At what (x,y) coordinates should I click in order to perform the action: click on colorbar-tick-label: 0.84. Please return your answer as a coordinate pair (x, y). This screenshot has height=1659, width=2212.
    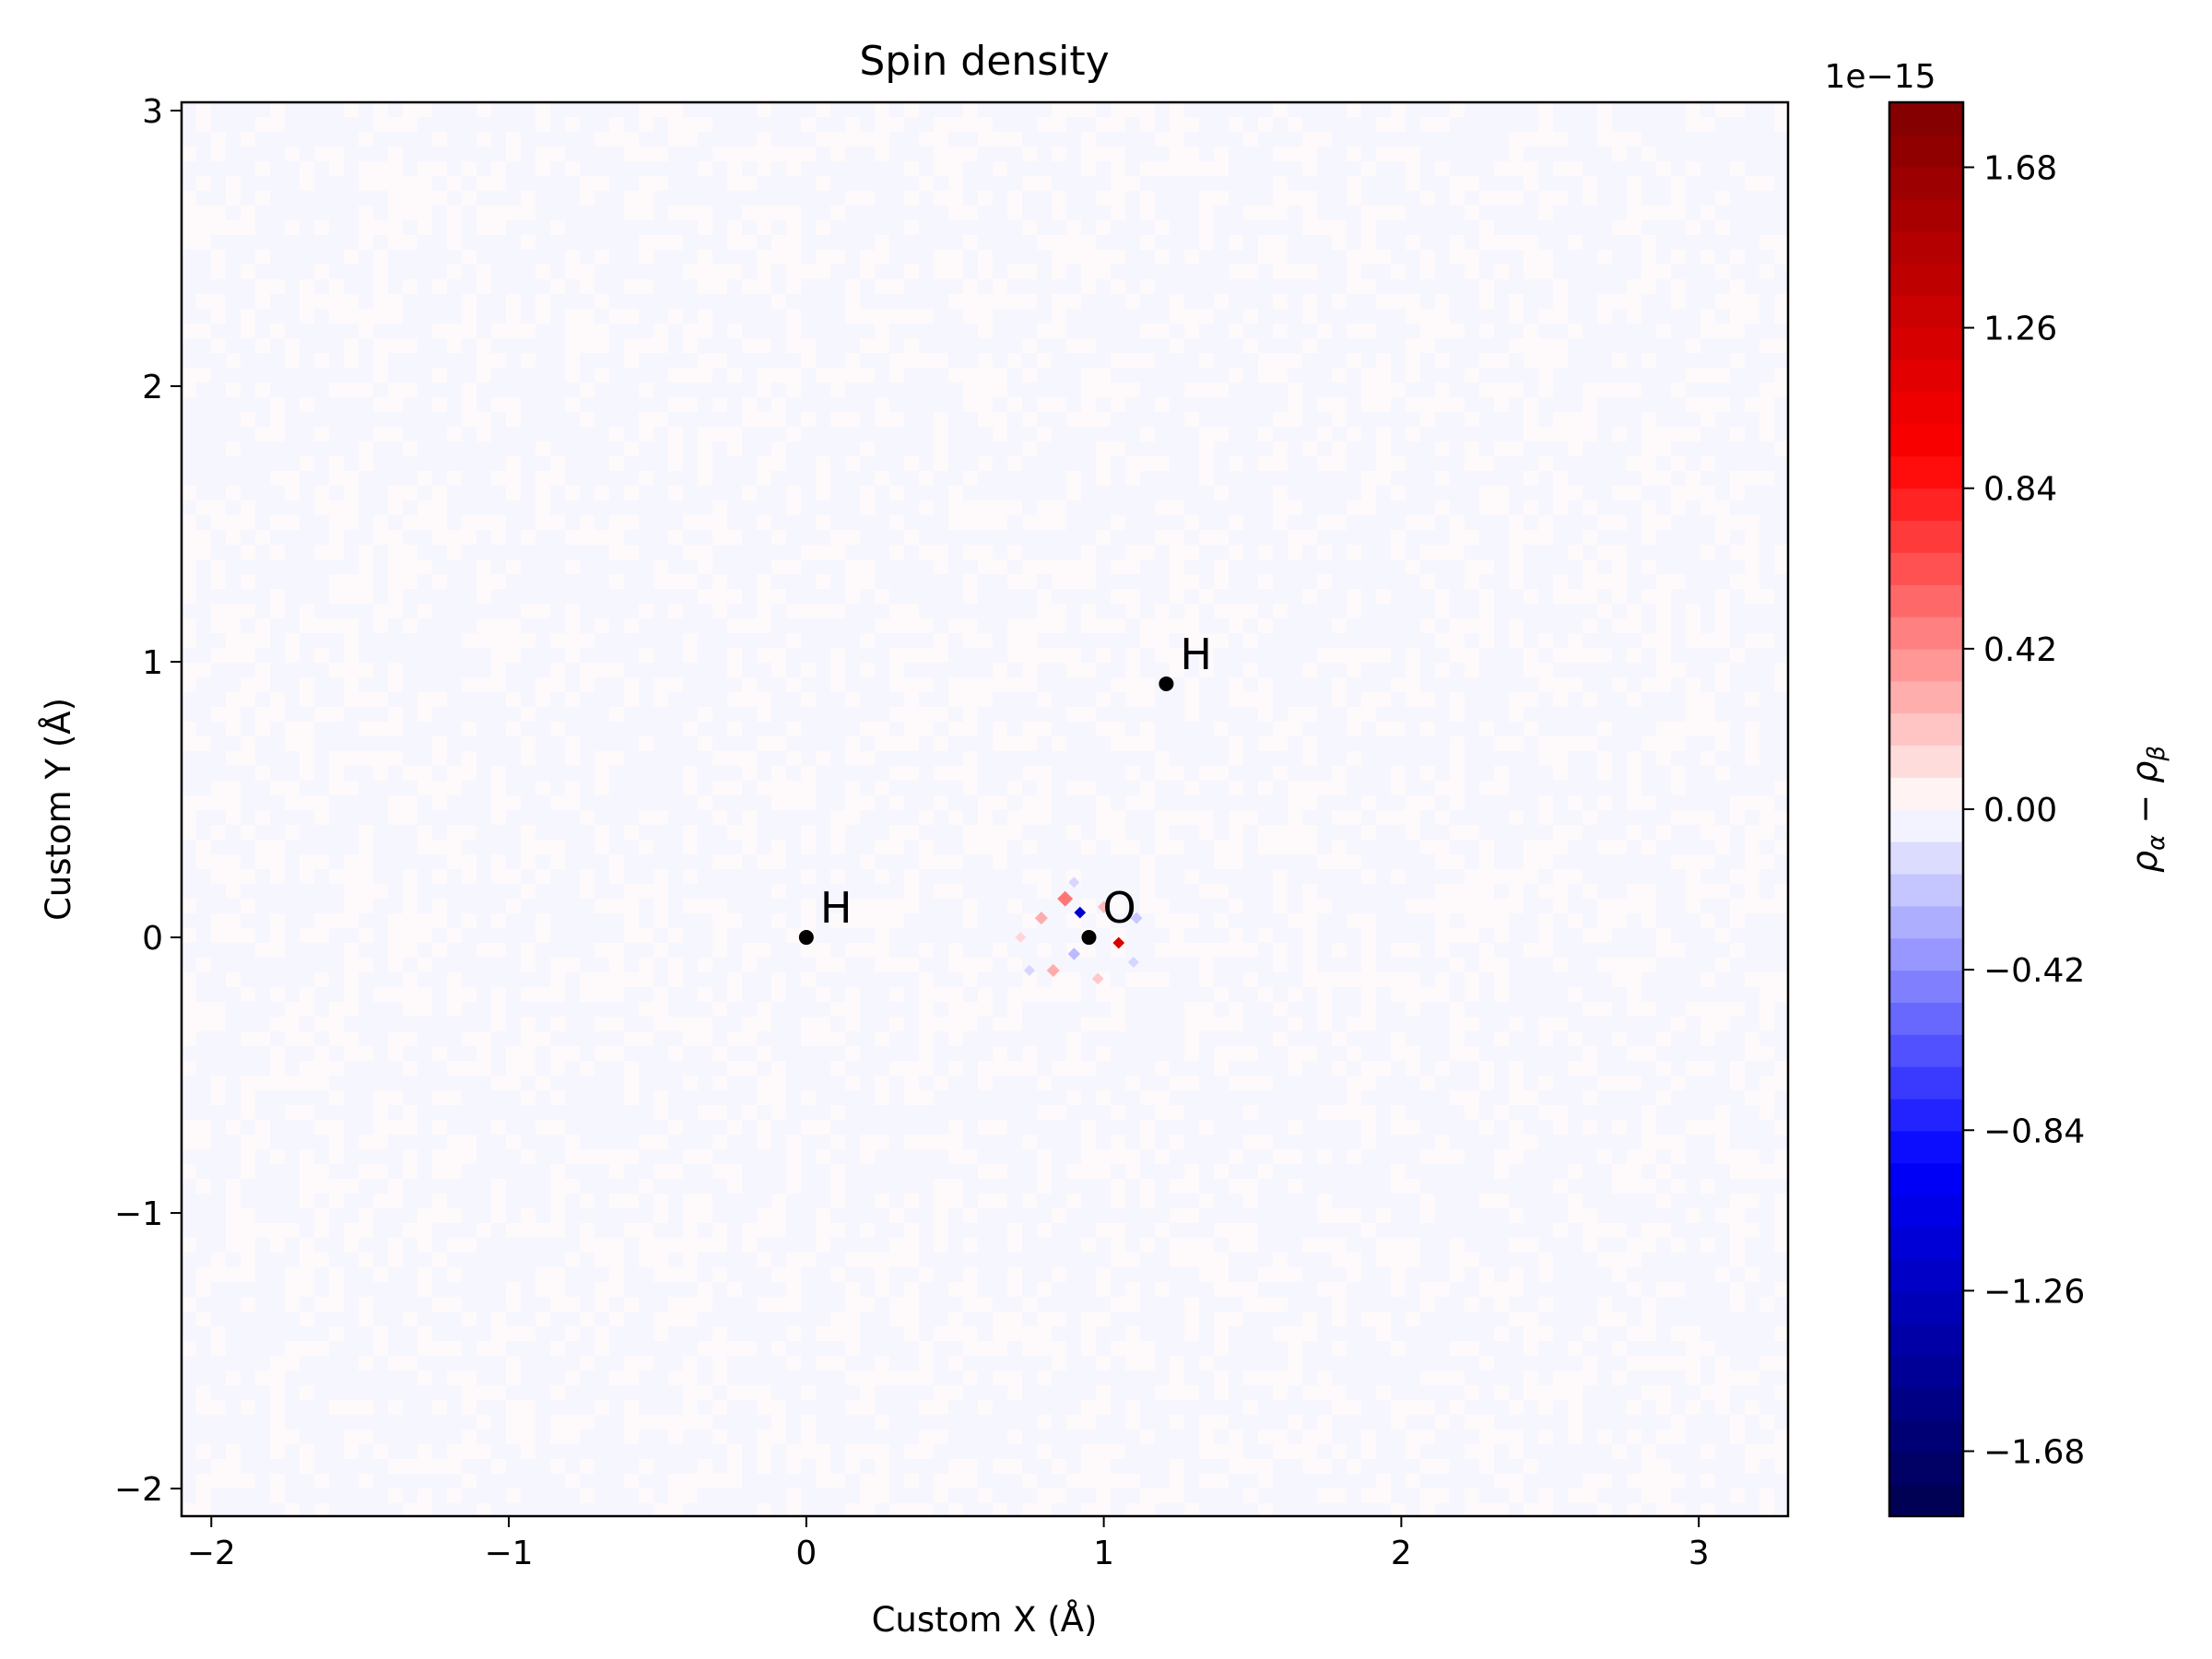
    Looking at the image, I should click on (2020, 490).